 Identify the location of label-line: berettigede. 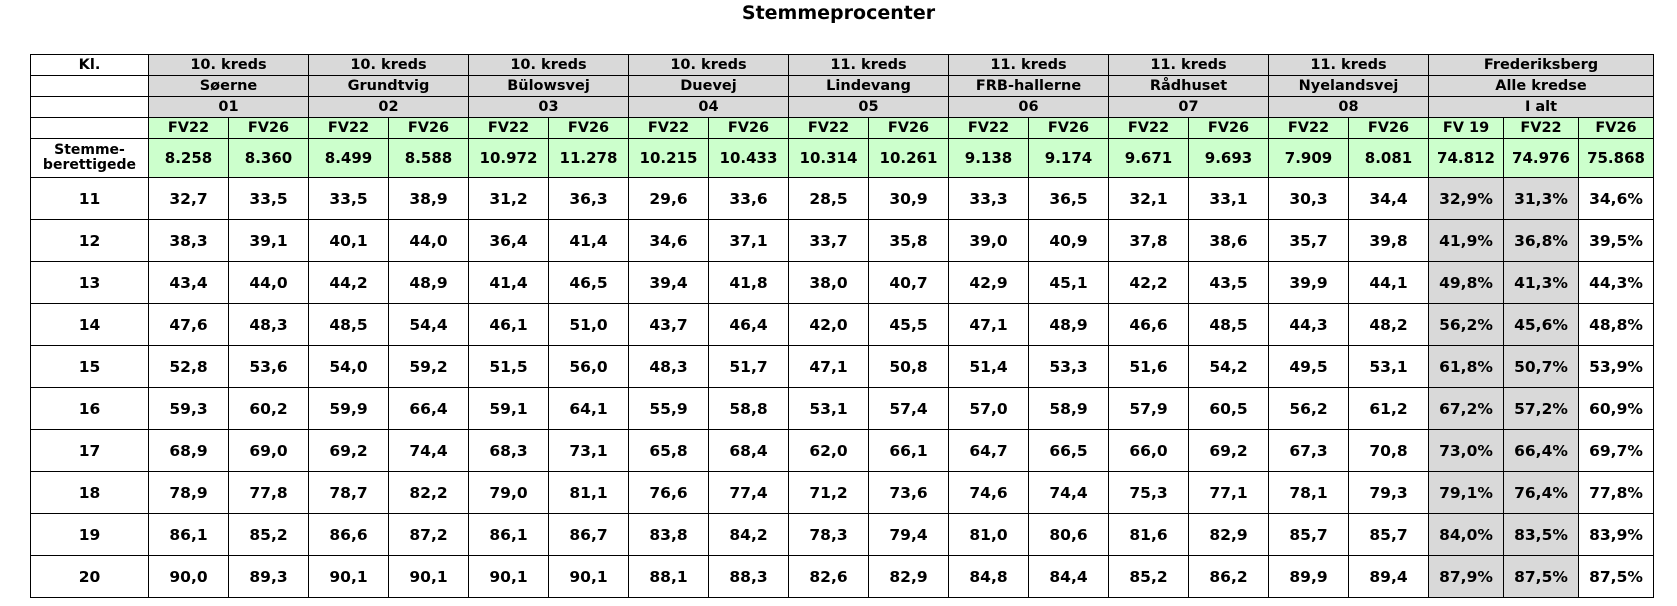
(89, 165).